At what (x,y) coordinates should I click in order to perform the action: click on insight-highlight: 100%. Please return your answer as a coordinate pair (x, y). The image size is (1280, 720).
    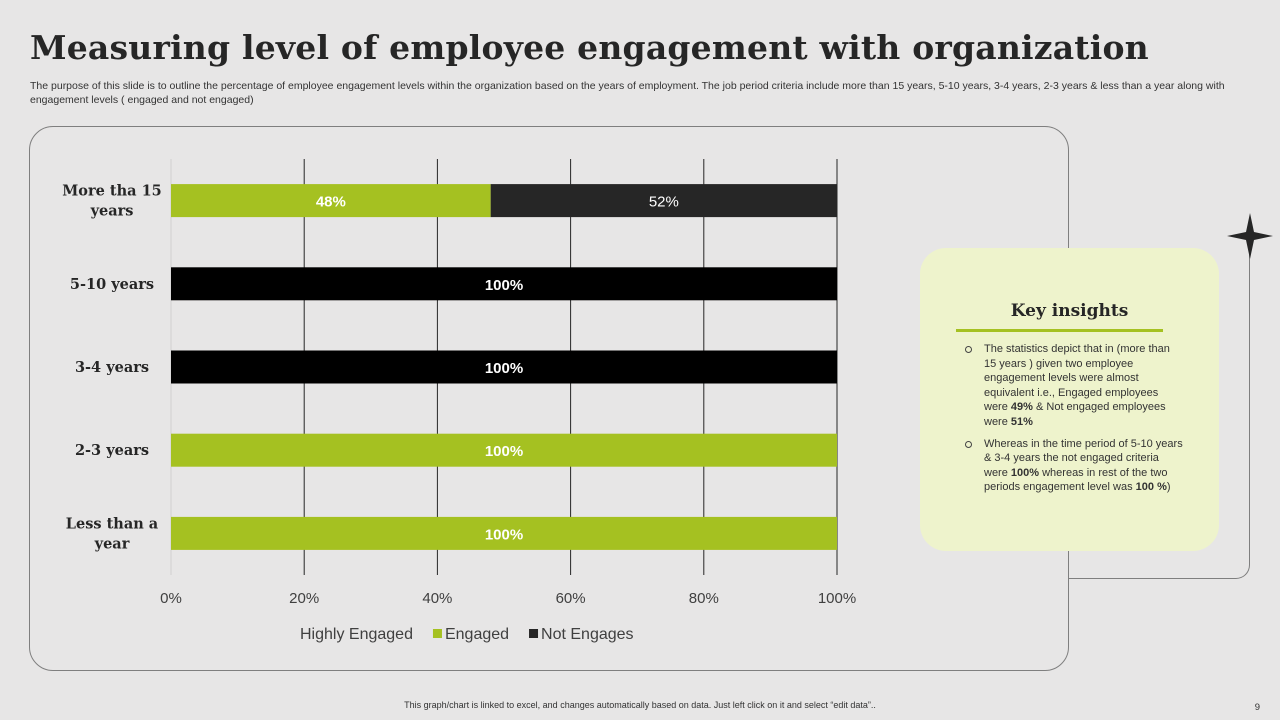
    Looking at the image, I should click on (1025, 472).